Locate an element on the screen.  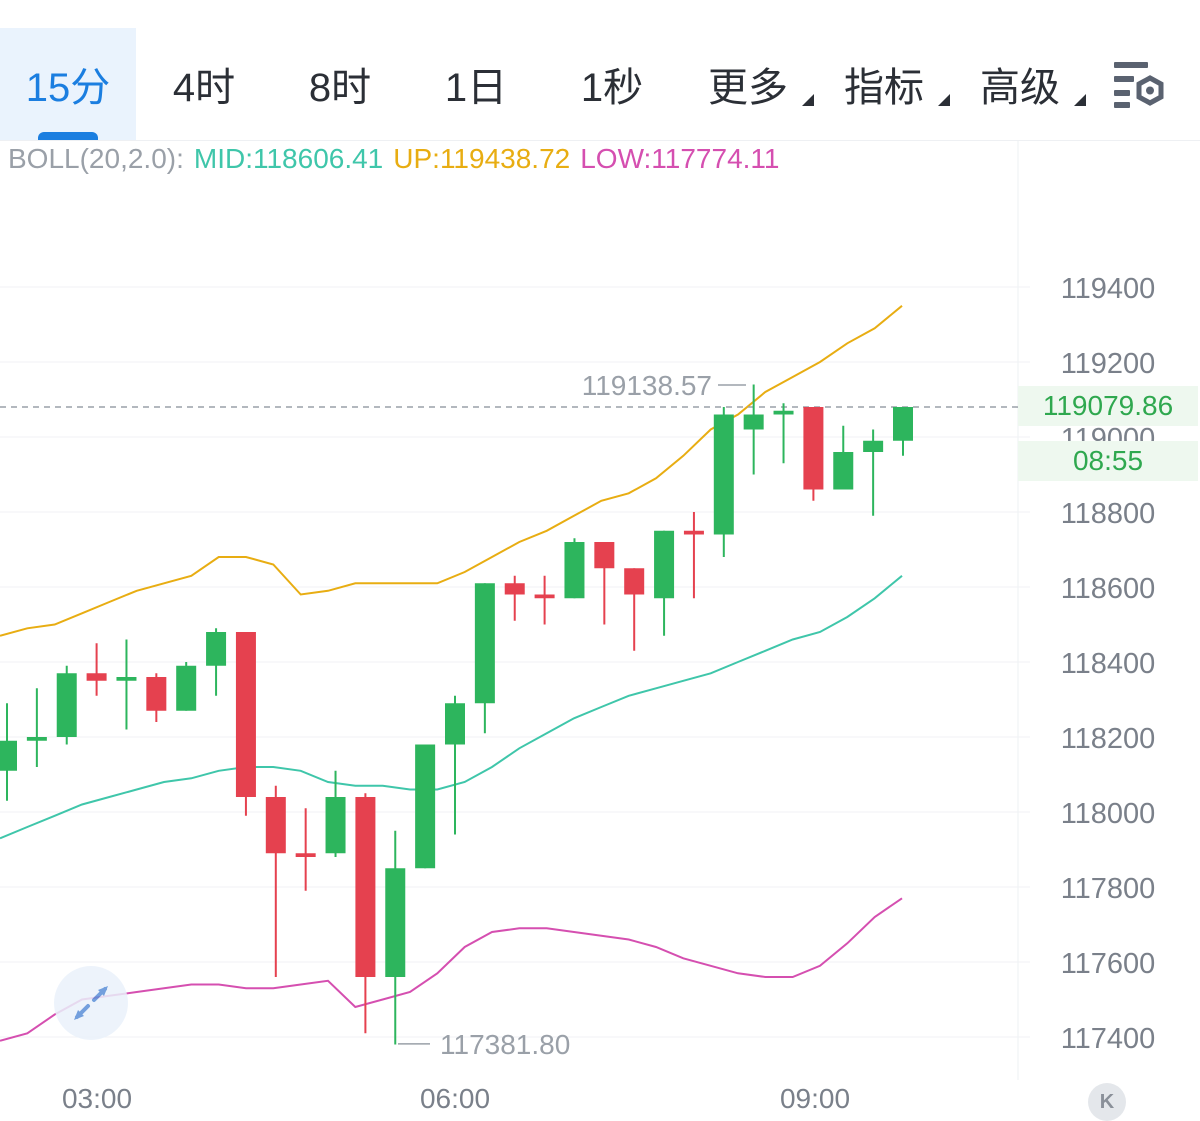
boll-lower-line is located at coordinates (451, 969).